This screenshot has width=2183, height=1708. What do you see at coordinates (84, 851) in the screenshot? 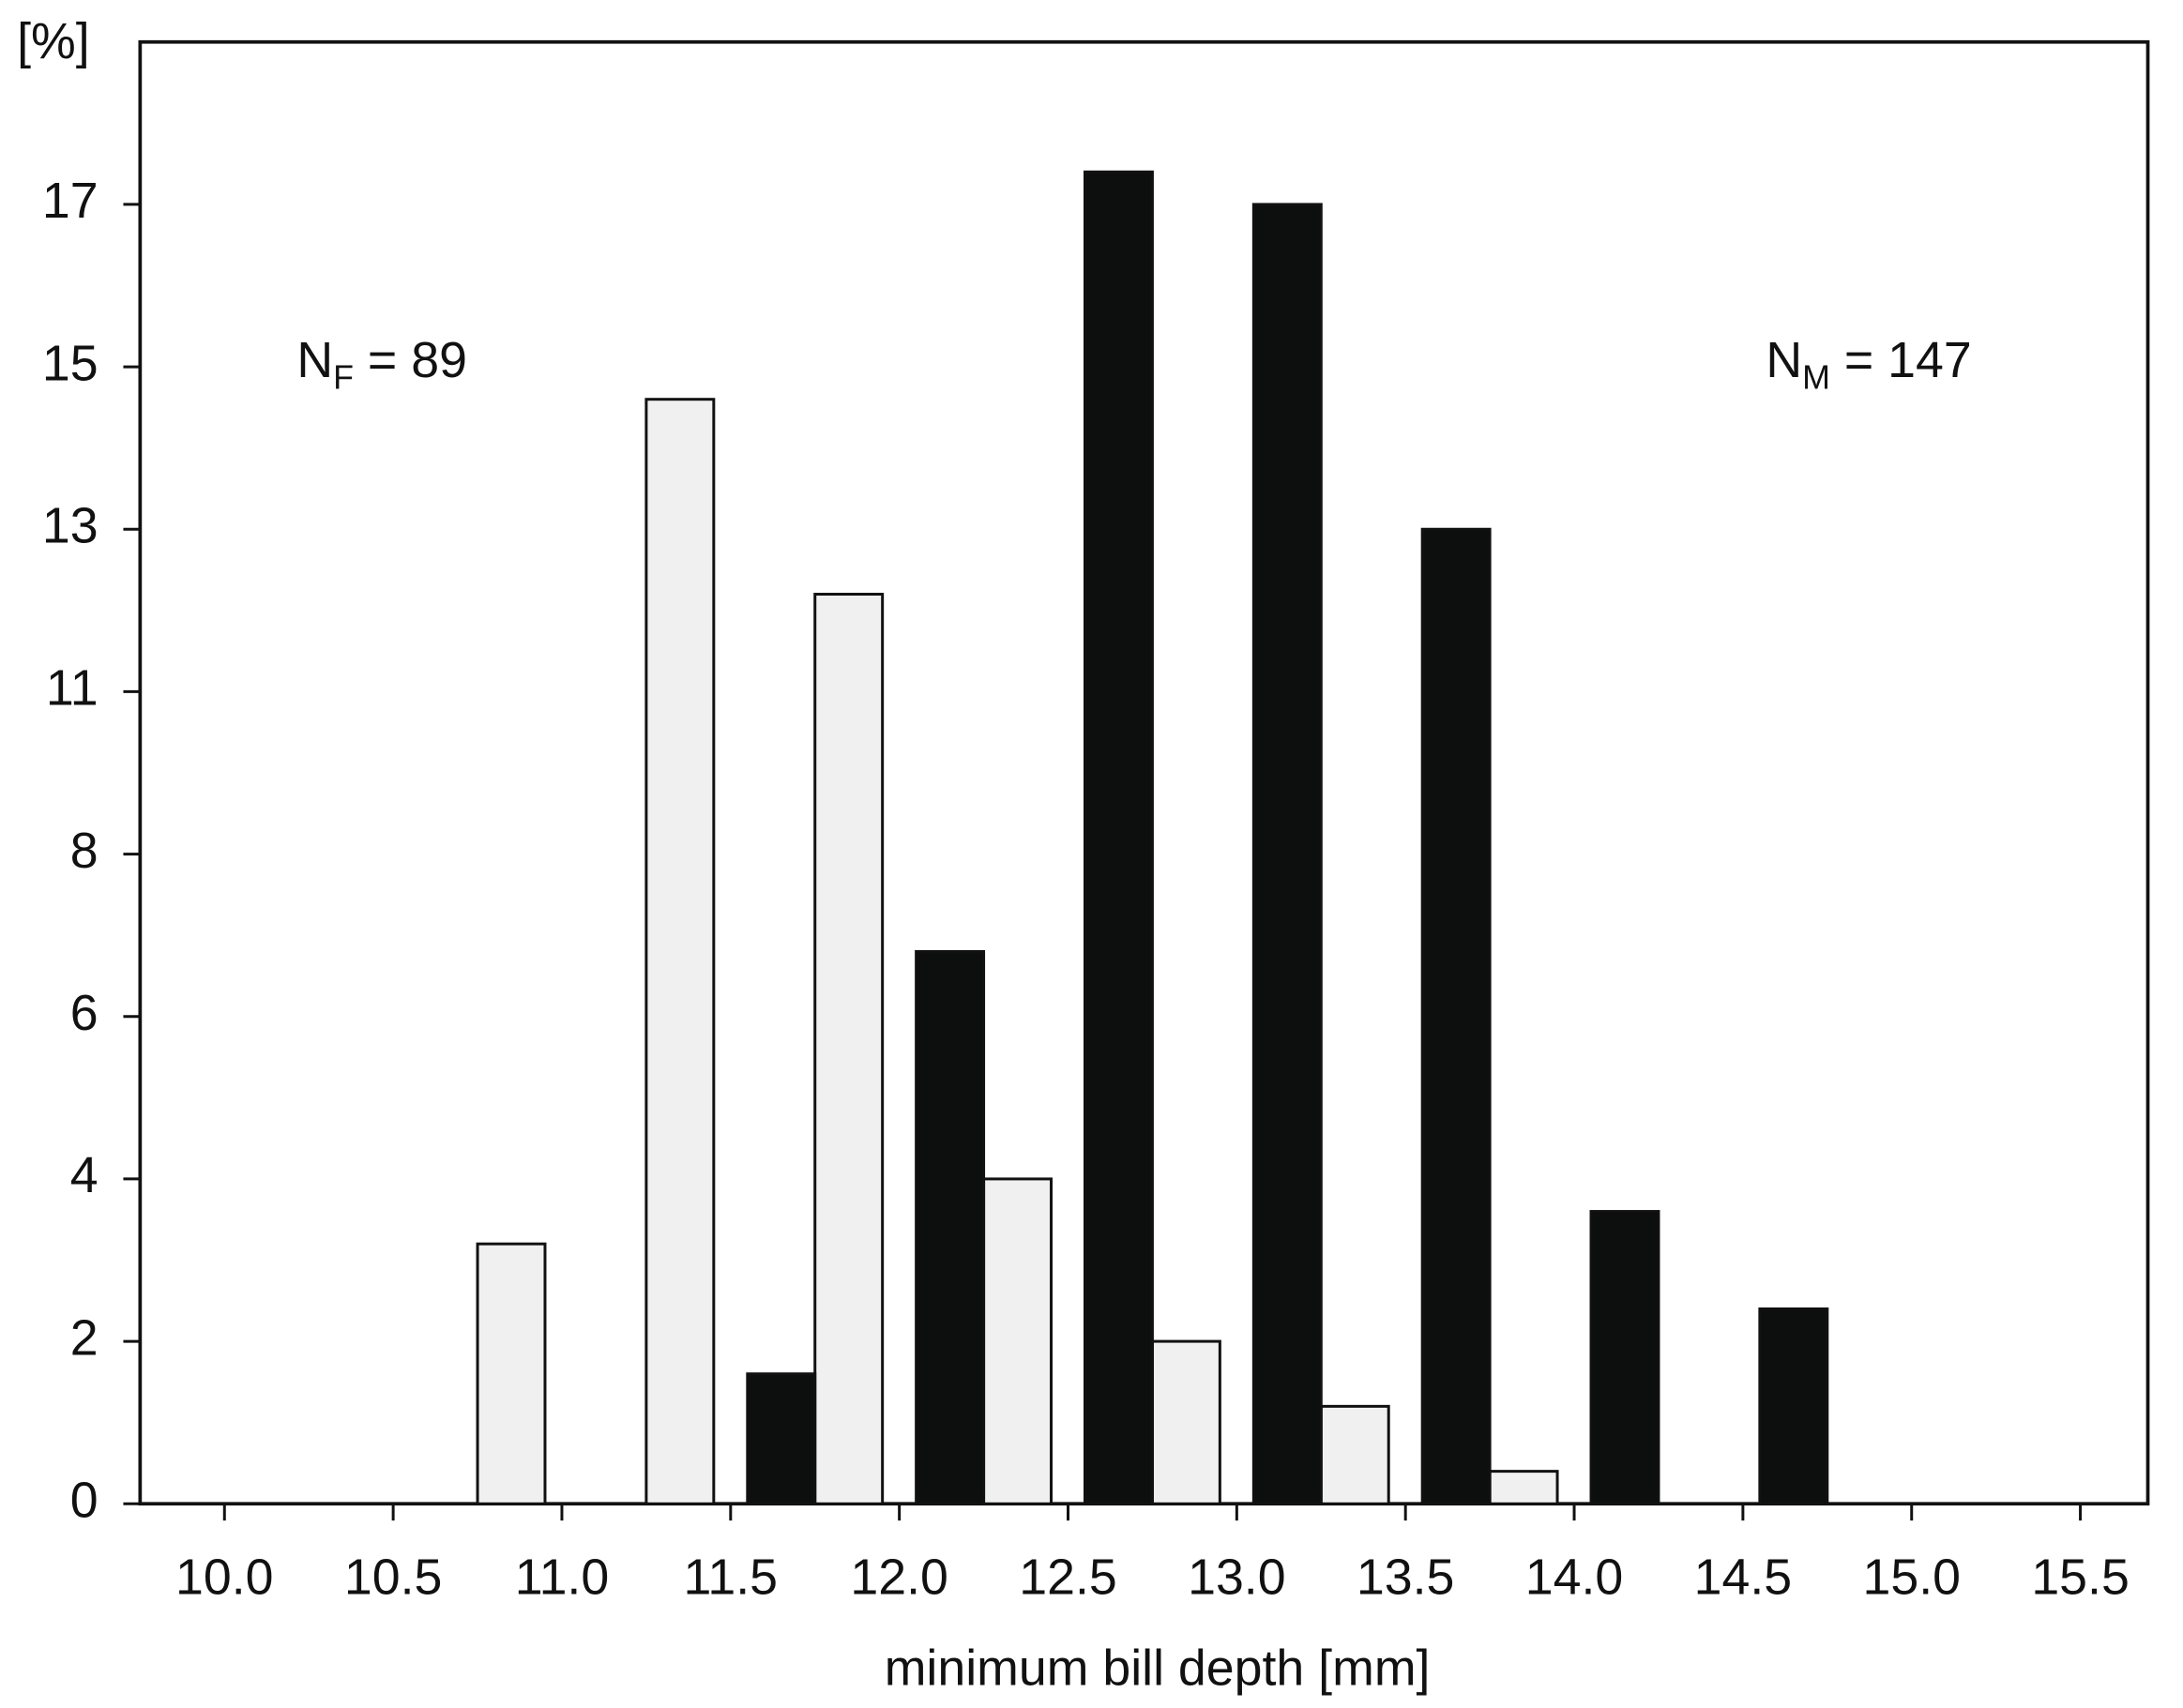
I see `y-tick-label: 8` at bounding box center [84, 851].